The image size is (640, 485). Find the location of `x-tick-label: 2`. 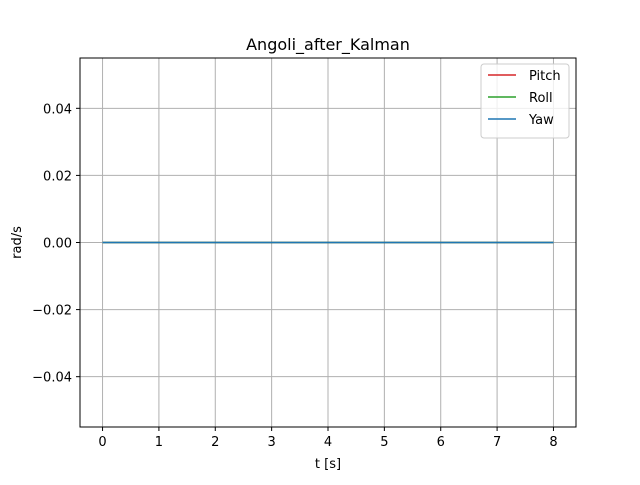

x-tick-label: 2 is located at coordinates (215, 442).